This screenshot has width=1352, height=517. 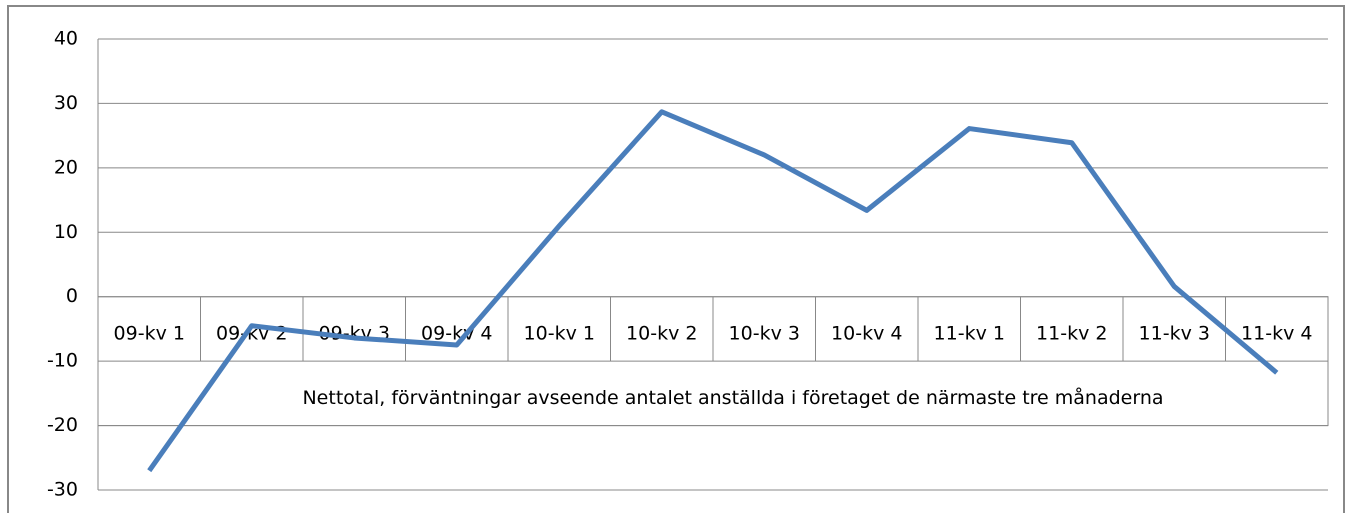 What do you see at coordinates (62, 361) in the screenshot?
I see `y-tick-label: -10` at bounding box center [62, 361].